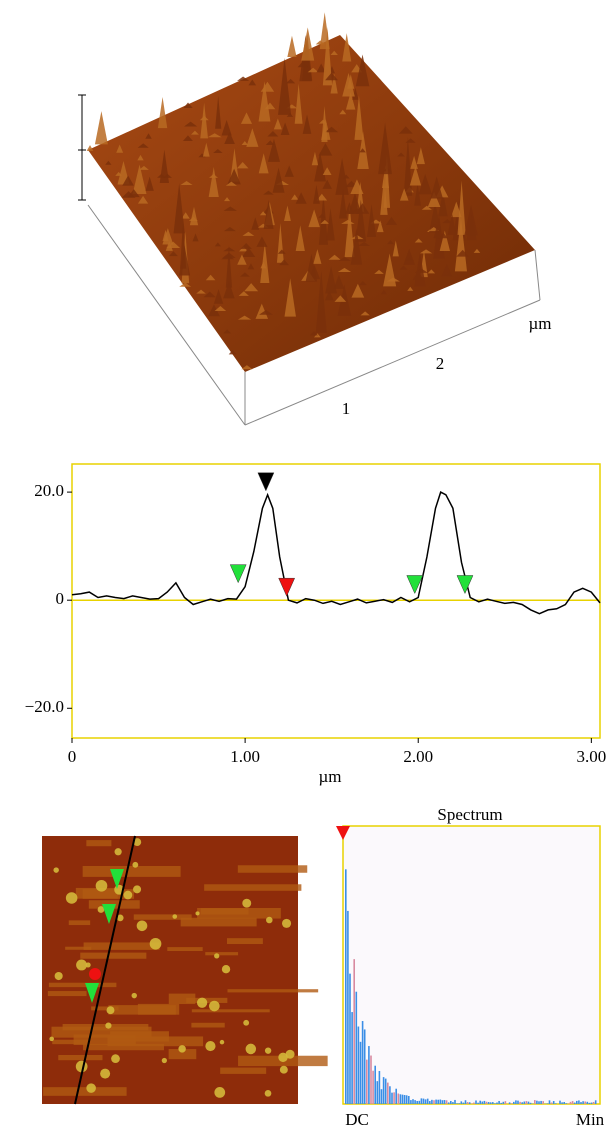 The image size is (611, 1131). Describe the element at coordinates (287, 587) in the screenshot. I see `profile-marker` at that location.